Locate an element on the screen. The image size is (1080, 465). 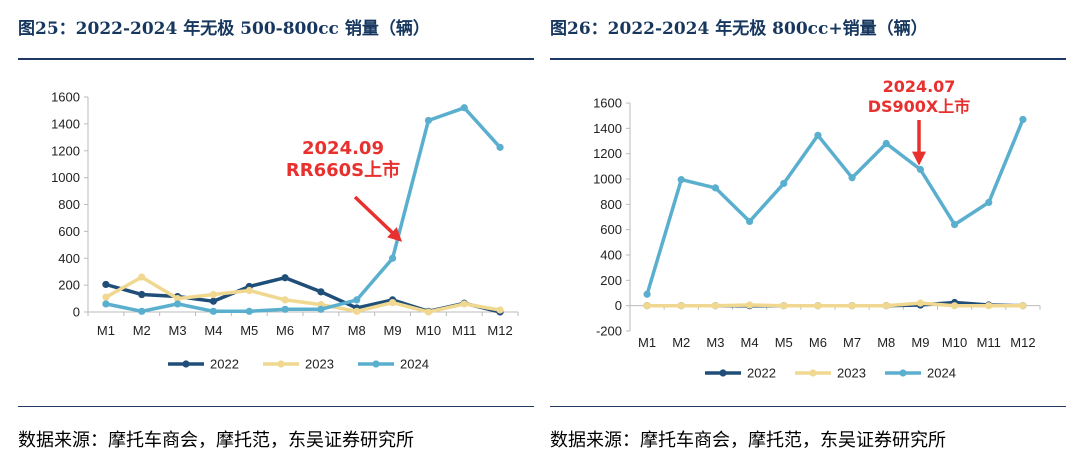
legend-label: 2024 is located at coordinates (414, 364).